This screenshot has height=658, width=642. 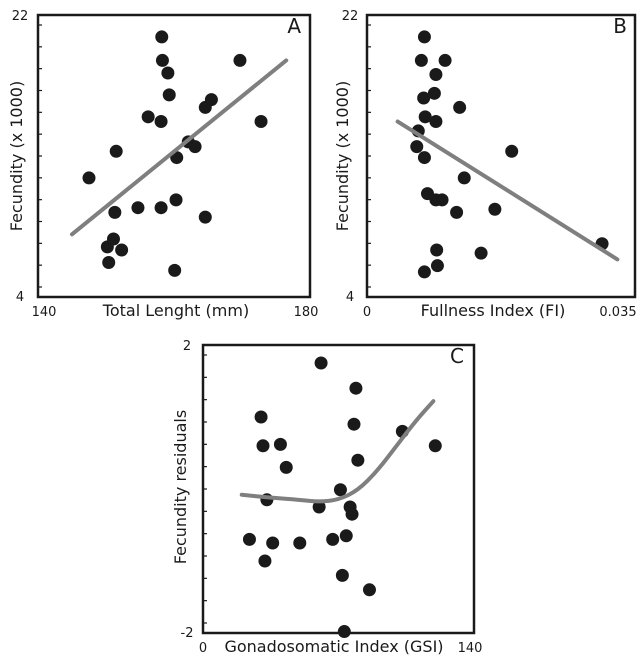 What do you see at coordinates (187, 346) in the screenshot?
I see `y-tick-label-max: 2` at bounding box center [187, 346].